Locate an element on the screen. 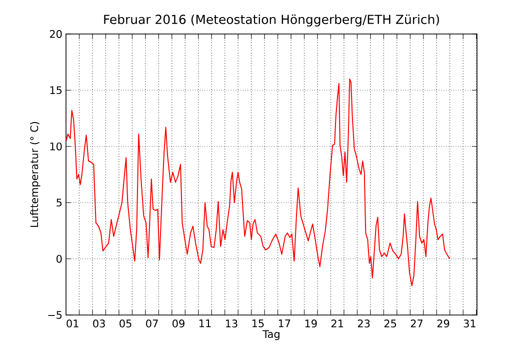 The height and width of the screenshot is (350, 530). y-tick-label: 20 is located at coordinates (56, 34).